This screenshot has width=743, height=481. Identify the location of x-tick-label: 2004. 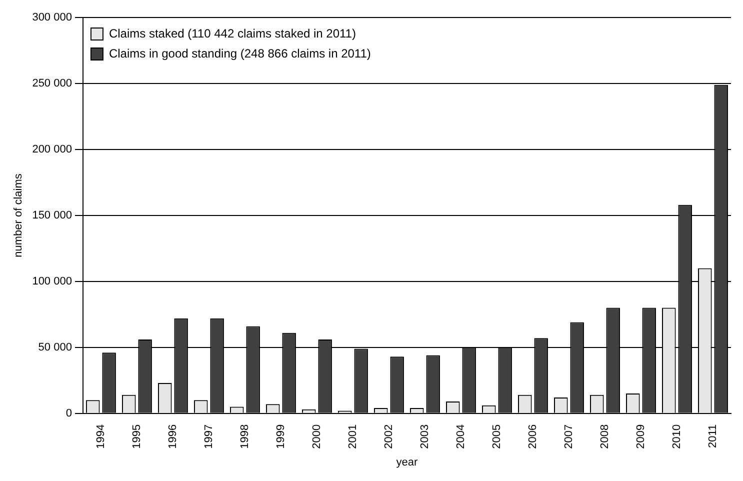
(461, 436).